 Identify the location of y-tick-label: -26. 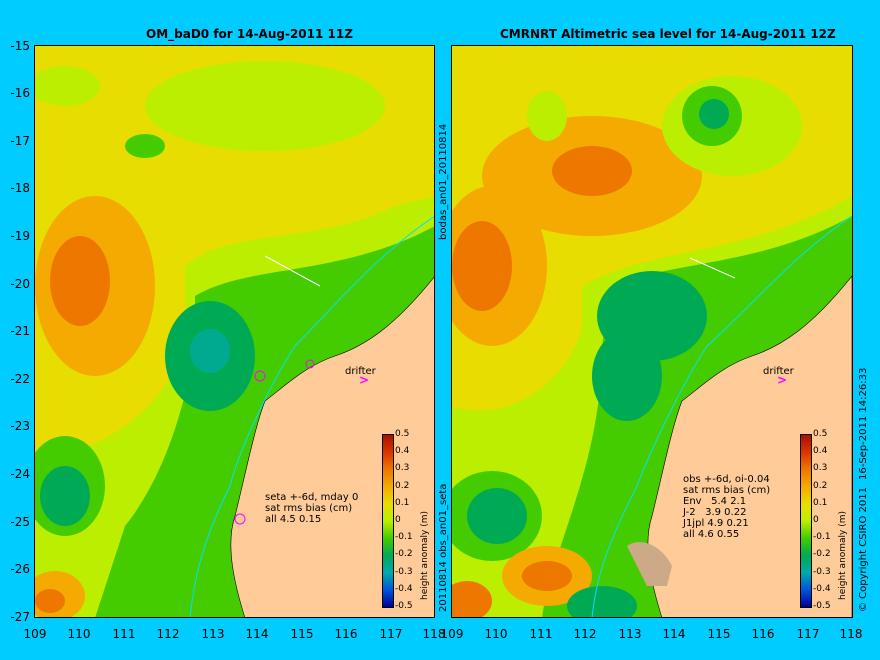
(20, 569).